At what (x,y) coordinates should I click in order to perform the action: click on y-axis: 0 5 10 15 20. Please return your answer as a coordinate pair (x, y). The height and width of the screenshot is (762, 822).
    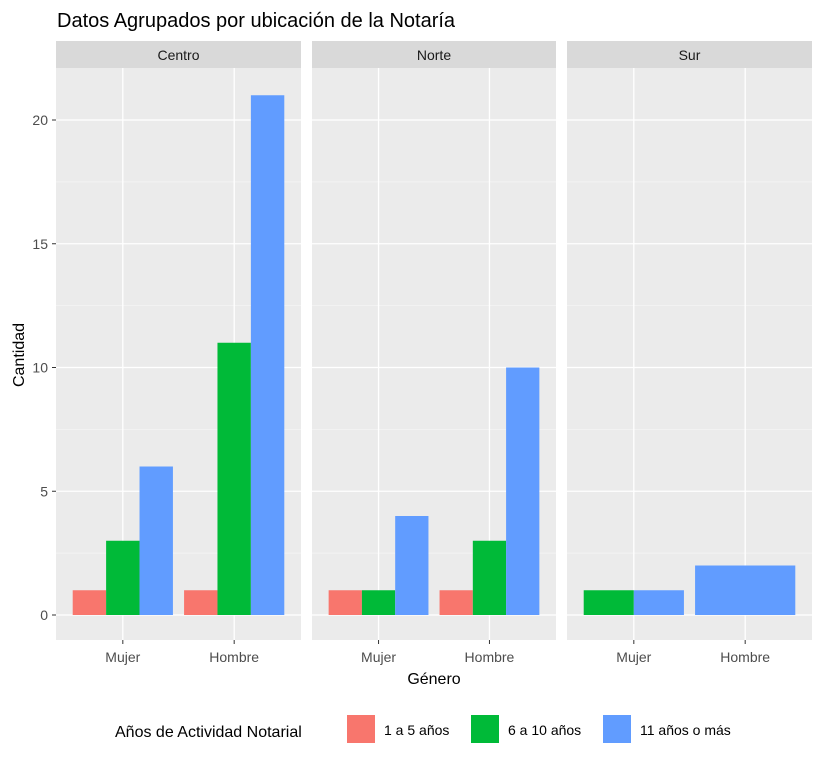
    Looking at the image, I should click on (44, 367).